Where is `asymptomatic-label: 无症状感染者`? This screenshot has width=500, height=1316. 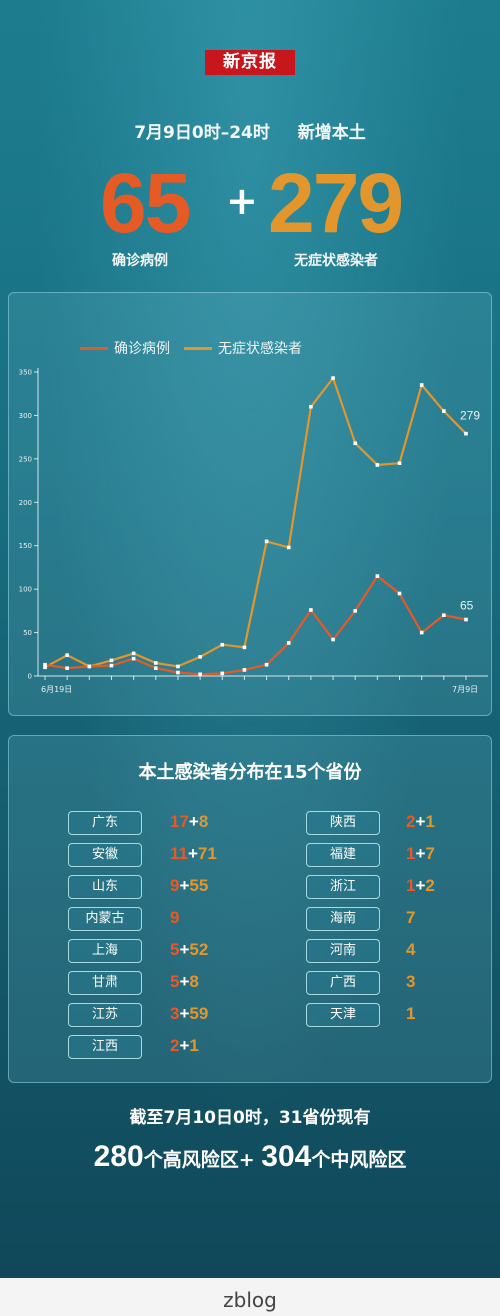
asymptomatic-label: 无症状感染者 is located at coordinates (336, 261).